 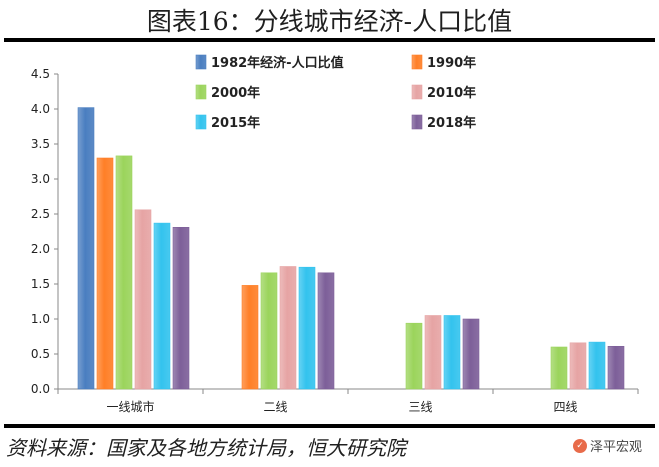 What do you see at coordinates (40, 179) in the screenshot?
I see `y-tick-label: 3.0` at bounding box center [40, 179].